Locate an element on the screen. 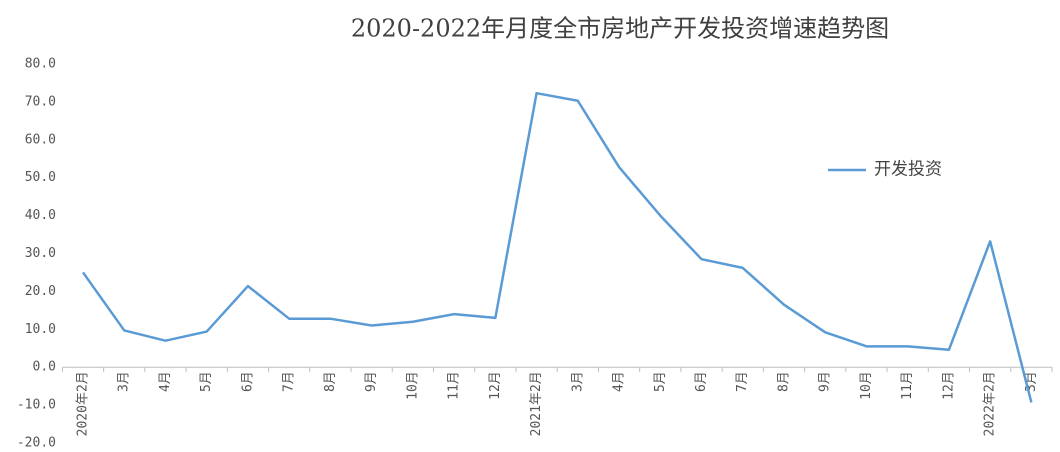 The image size is (1060, 452). x-tick-label: 2020年2月 is located at coordinates (83, 403).